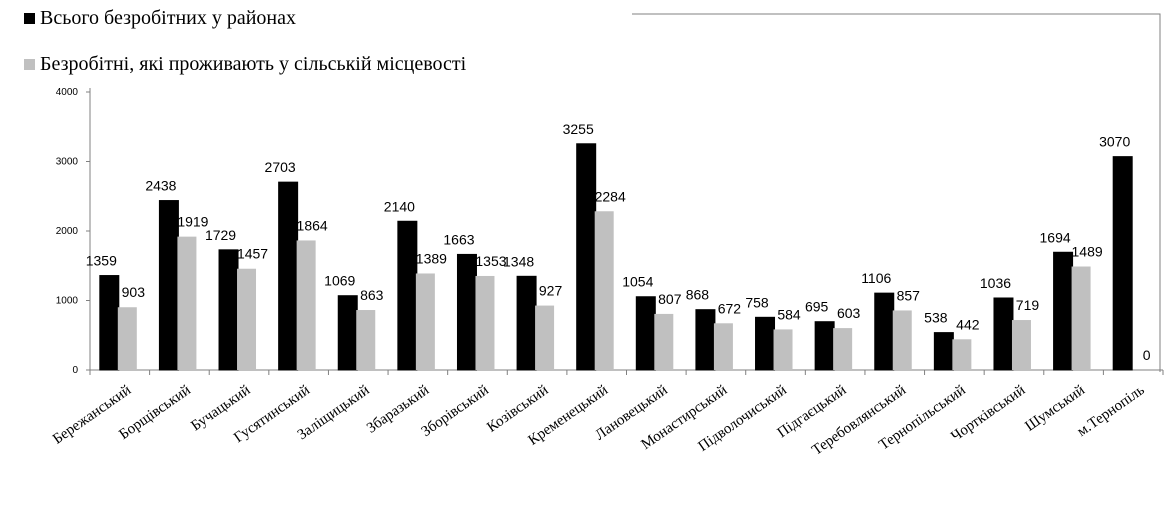 Image resolution: width=1167 pixels, height=508 pixels. Describe the element at coordinates (1028, 305) in the screenshot. I see `value-label: 719` at that location.